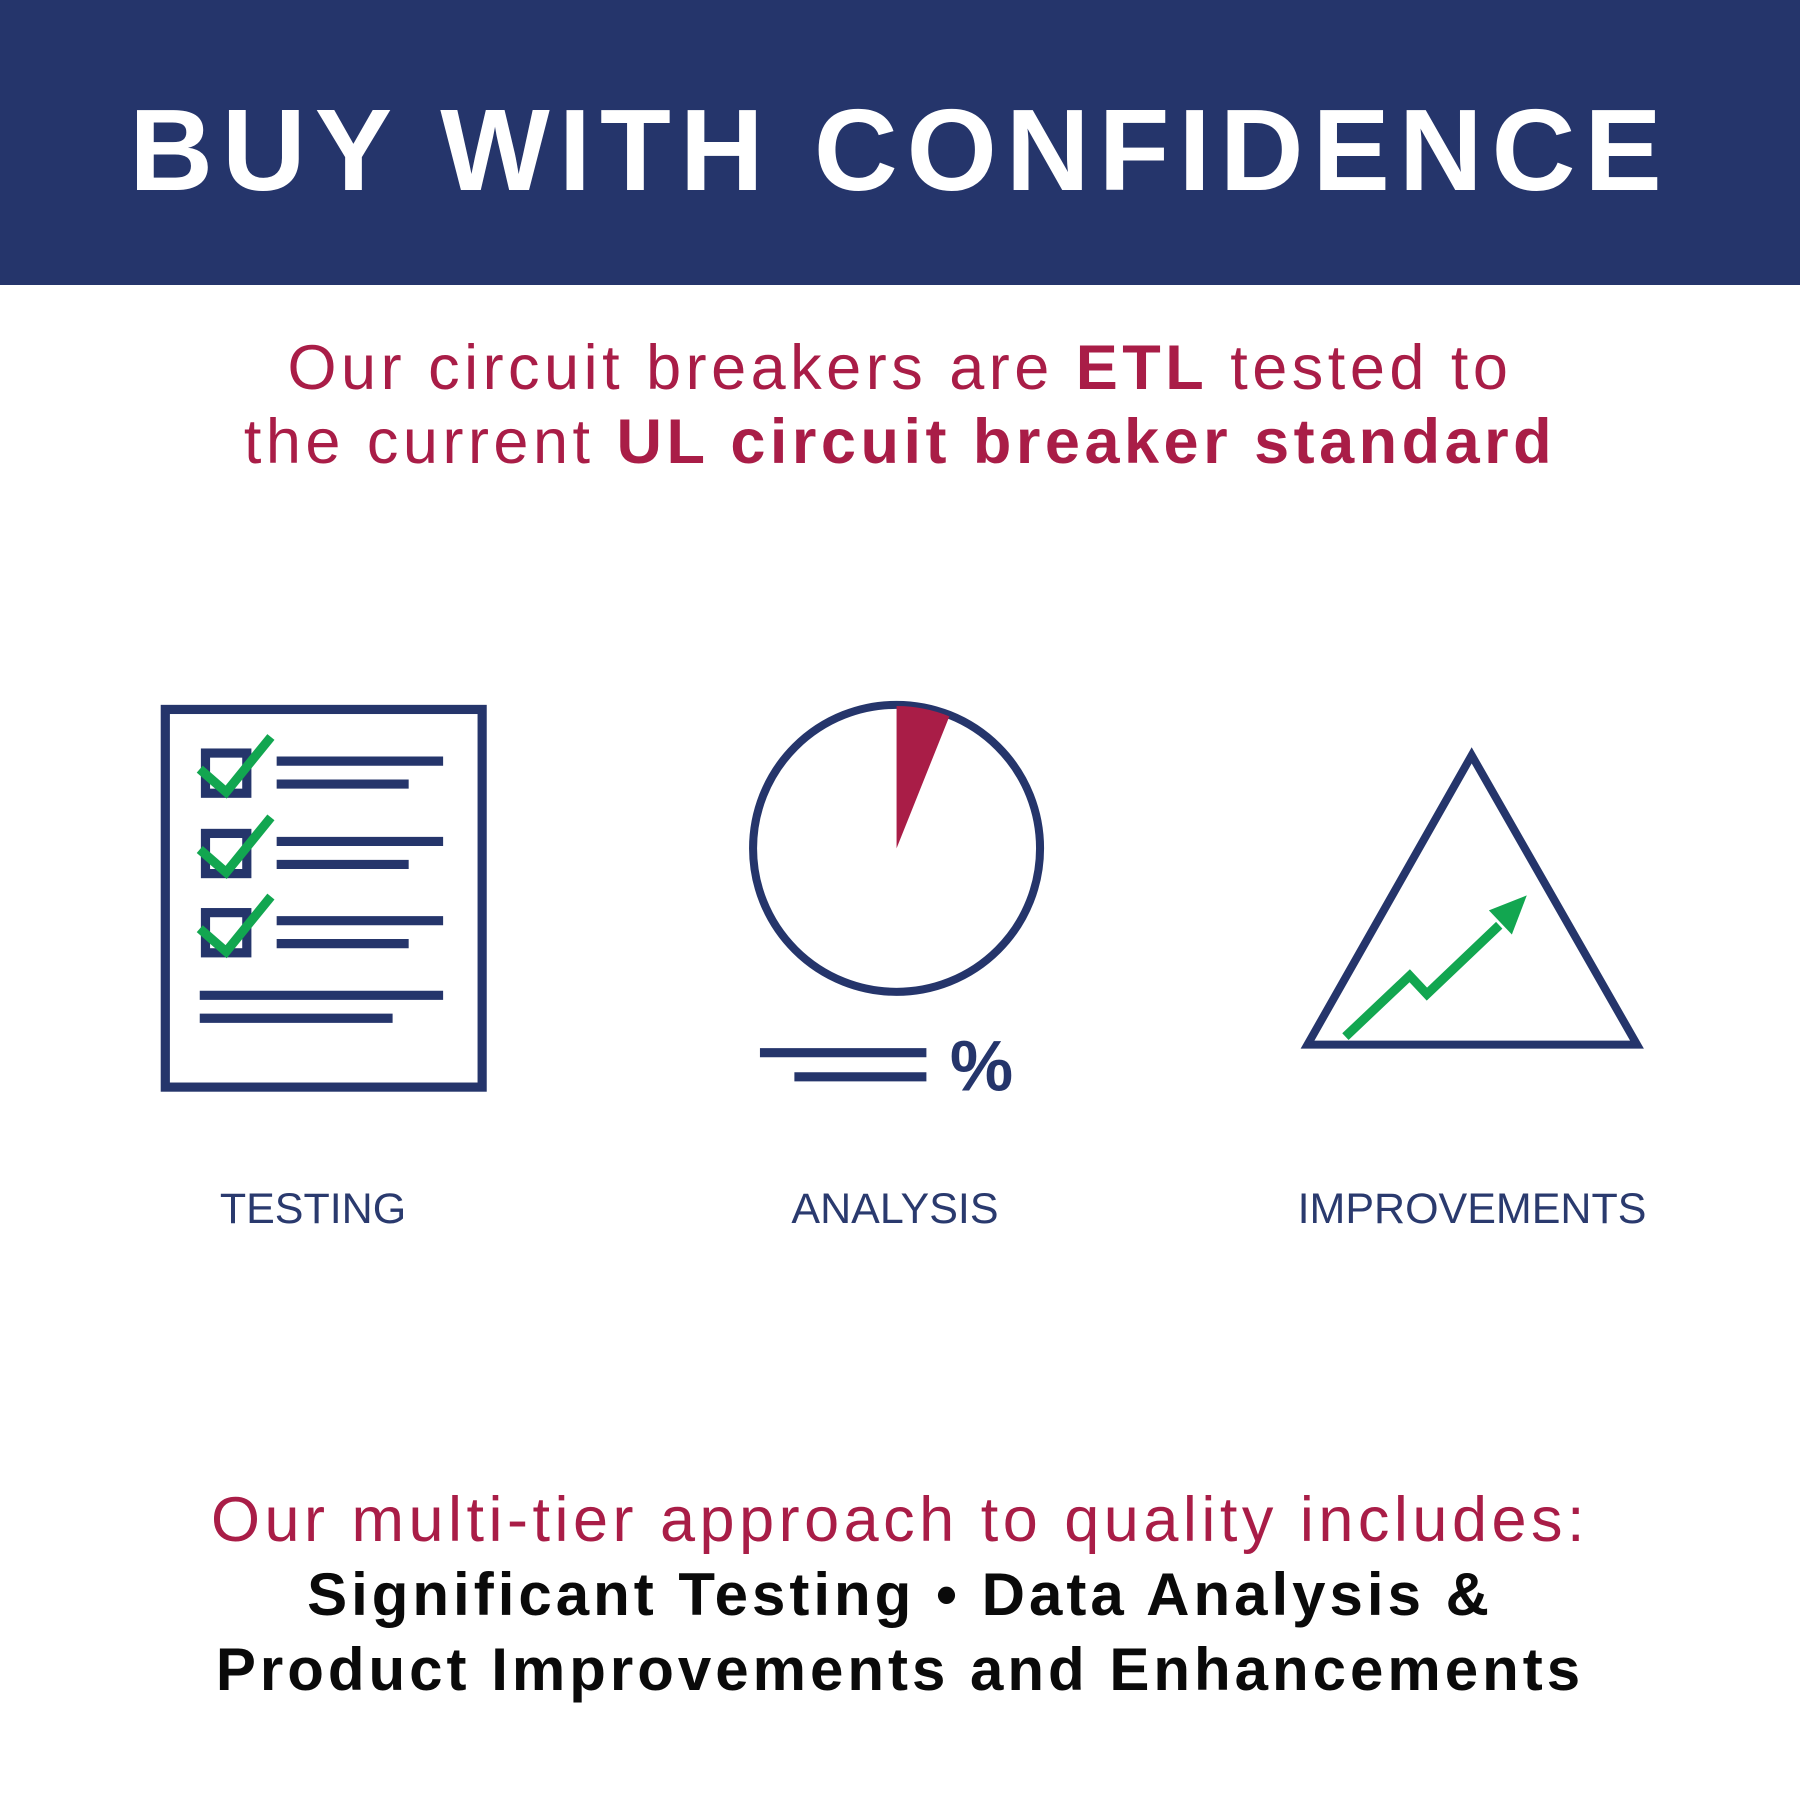 The height and width of the screenshot is (1800, 1800). I want to click on intro-line-2: the current UL circuit breaker standard, so click(900, 442).